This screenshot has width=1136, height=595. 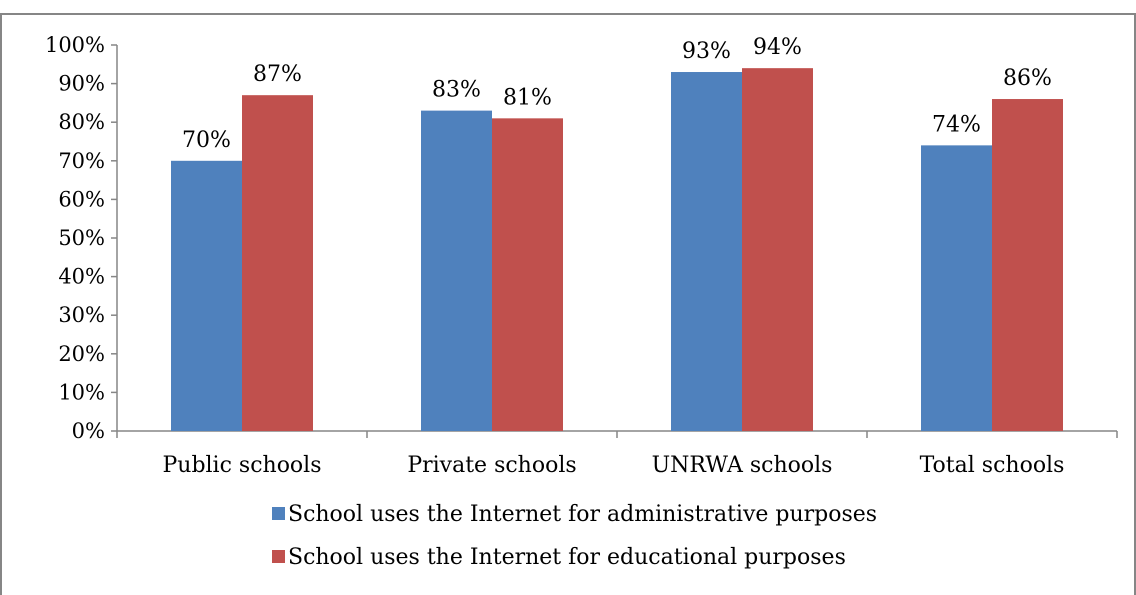 I want to click on y-tick-label: 80%, so click(x=81, y=122).